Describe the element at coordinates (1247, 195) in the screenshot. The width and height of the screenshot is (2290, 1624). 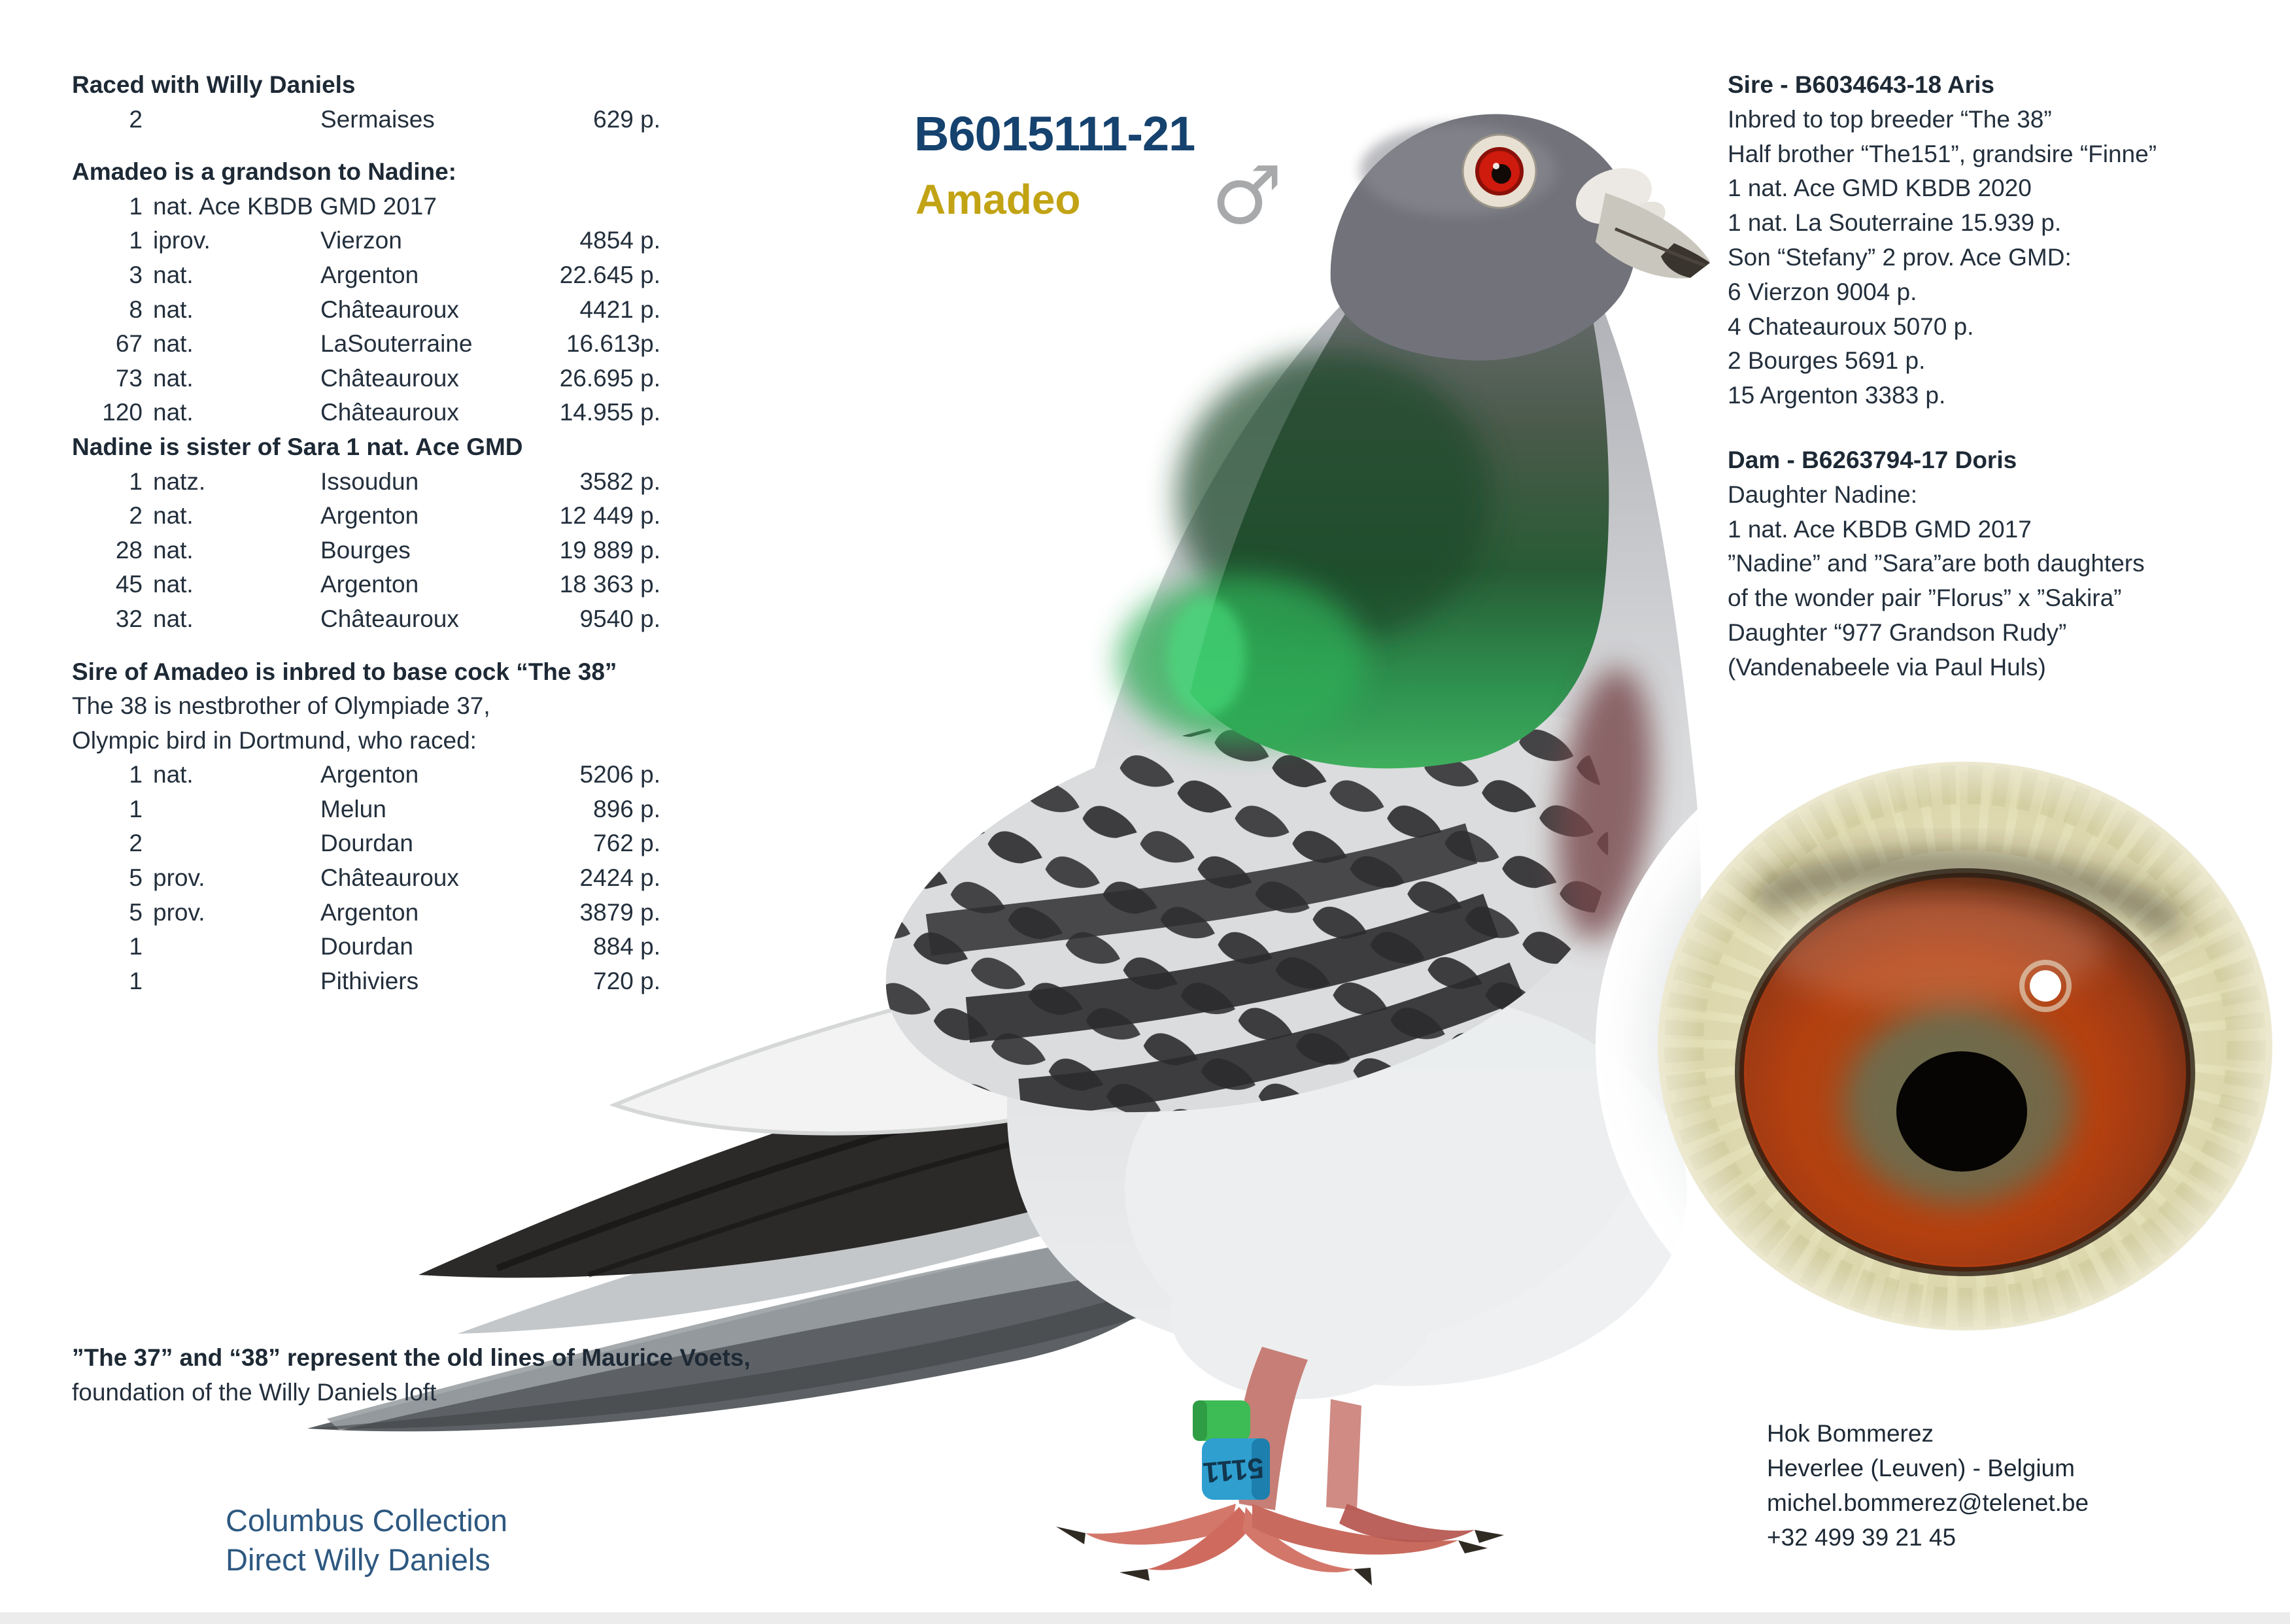
I see `male-symbol-icon: ♂` at that location.